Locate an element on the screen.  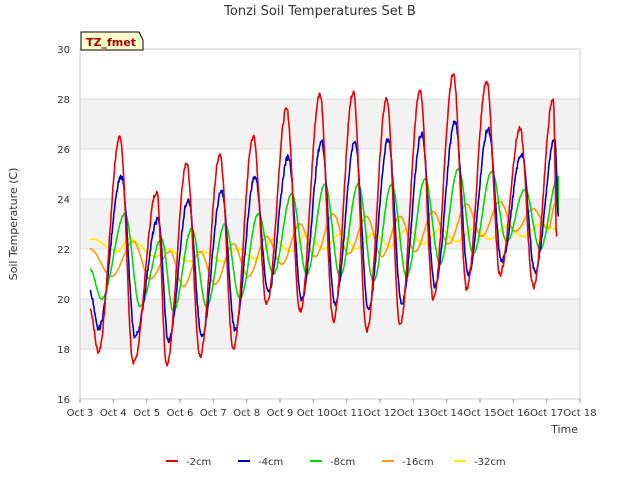
y-tick-label: 28 is located at coordinates (63, 100).